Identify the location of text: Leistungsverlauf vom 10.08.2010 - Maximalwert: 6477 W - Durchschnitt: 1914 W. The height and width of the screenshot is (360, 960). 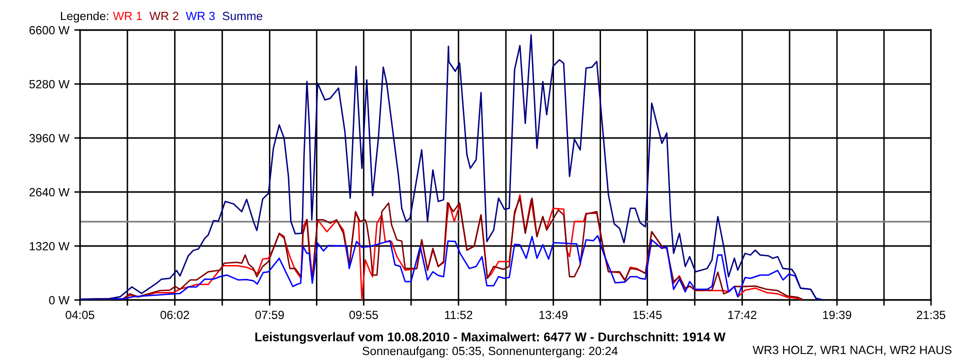
(490, 338).